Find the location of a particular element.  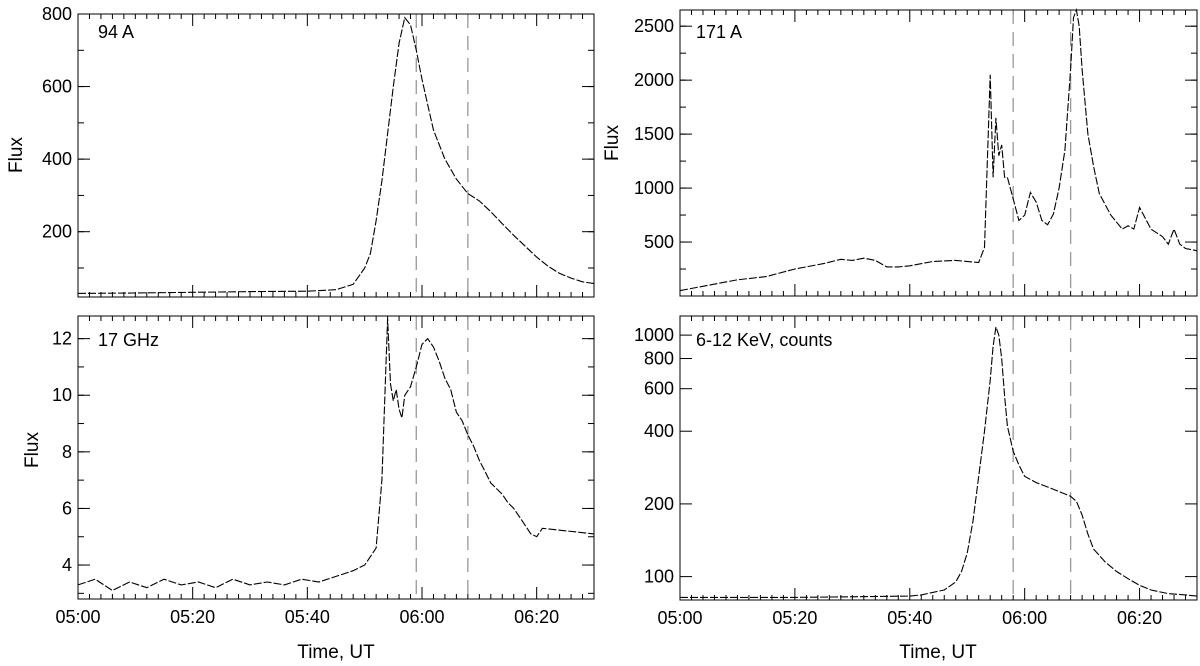

y-tick-label: 4 is located at coordinates (67, 565).